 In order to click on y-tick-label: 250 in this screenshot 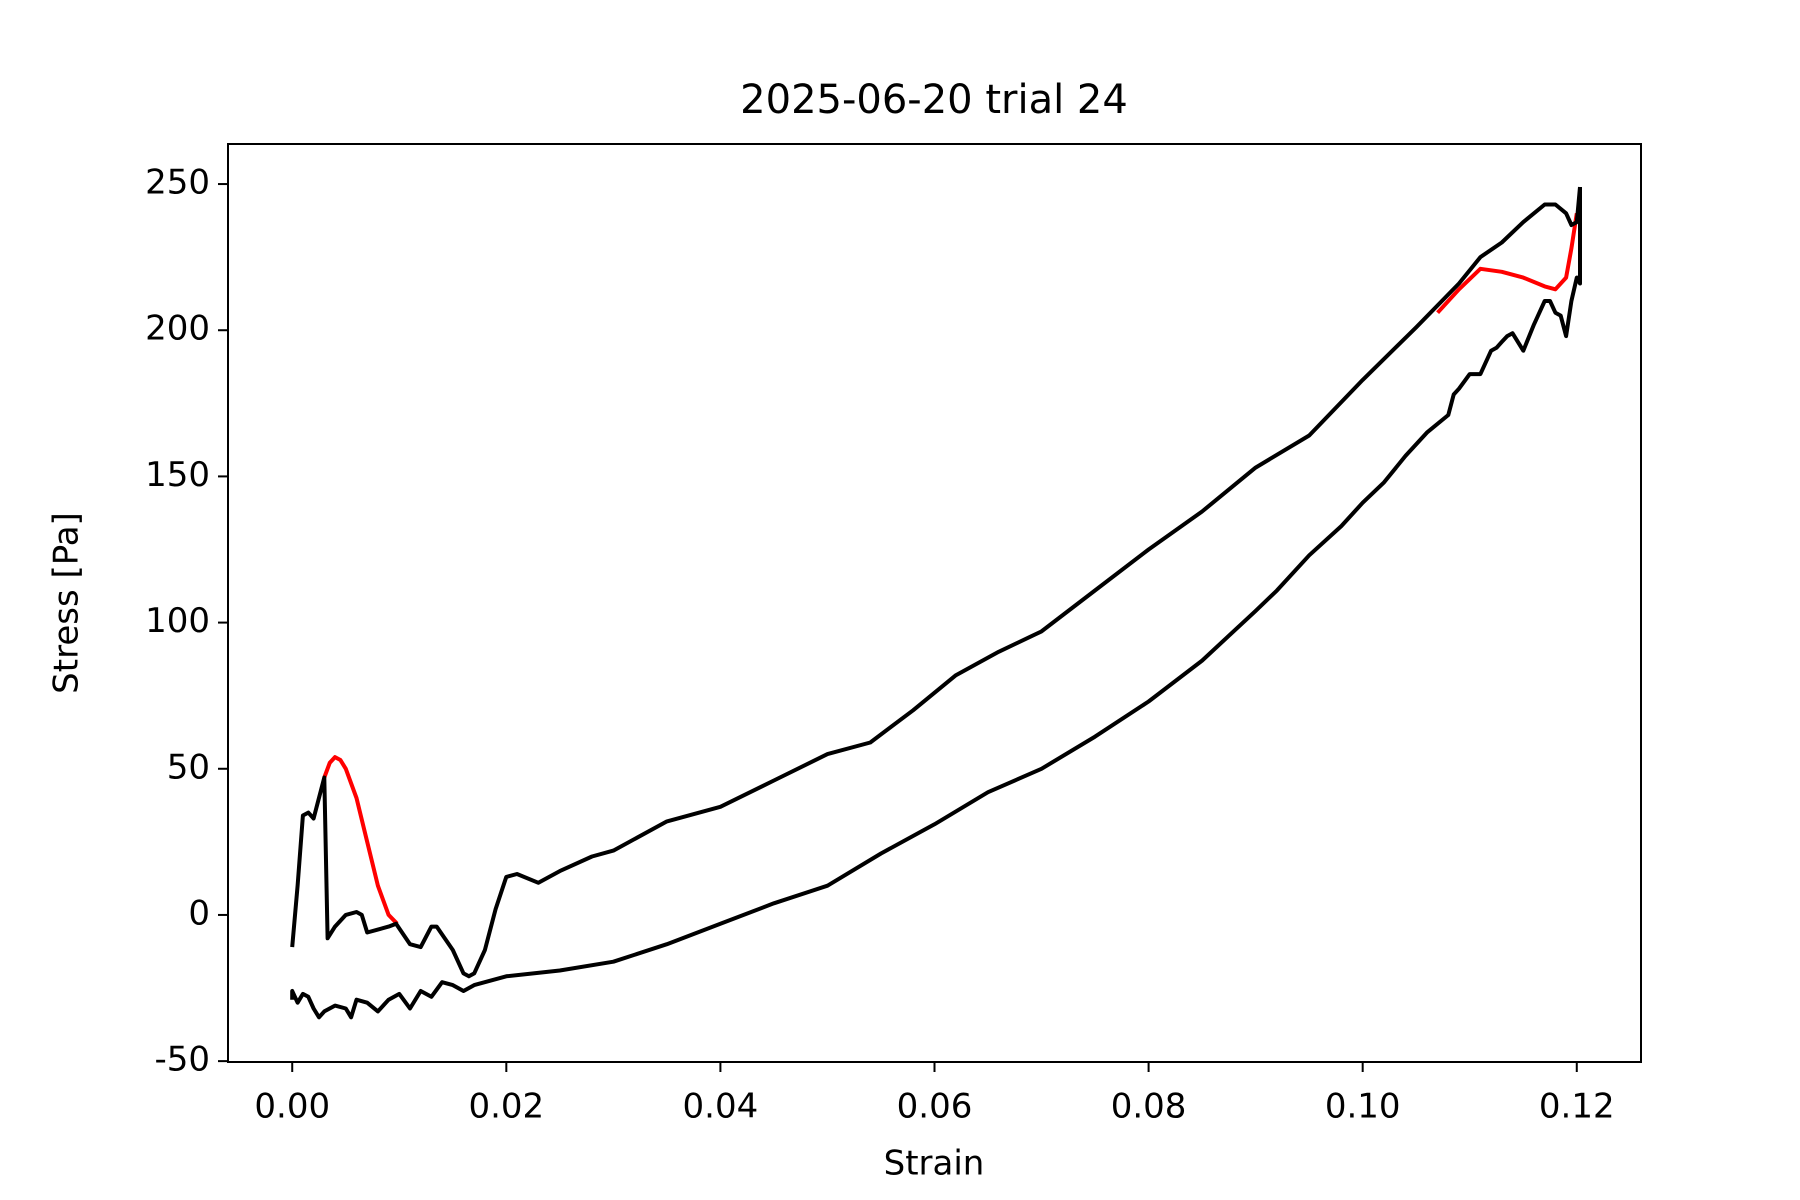, I will do `click(177, 183)`.